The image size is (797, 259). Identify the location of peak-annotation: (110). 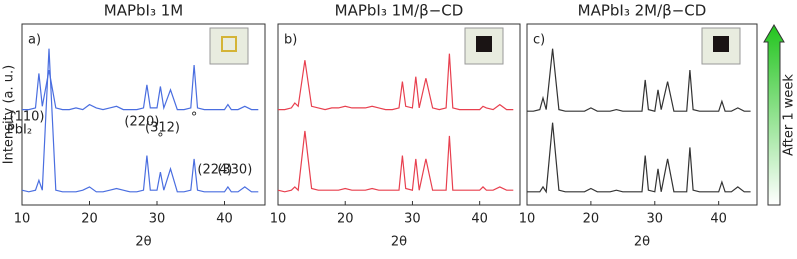
(27, 117).